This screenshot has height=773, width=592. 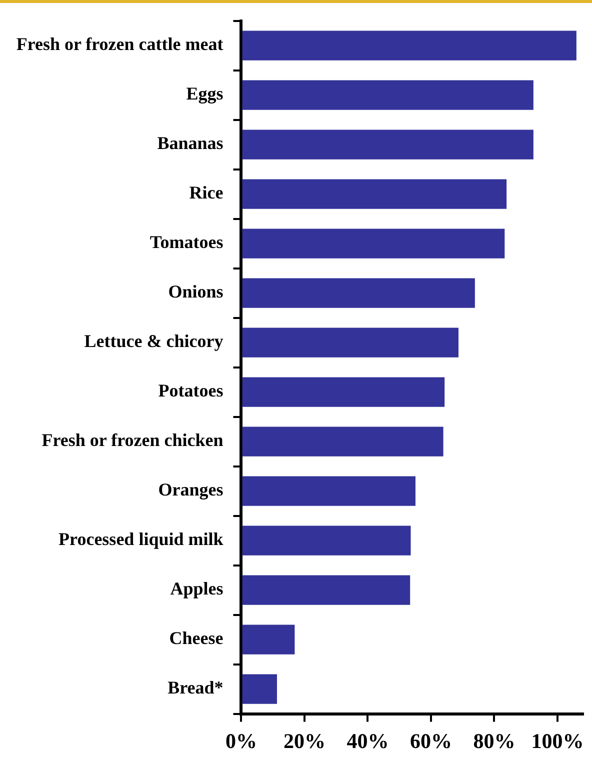 What do you see at coordinates (191, 490) in the screenshot?
I see `y-tick-label: Oranges` at bounding box center [191, 490].